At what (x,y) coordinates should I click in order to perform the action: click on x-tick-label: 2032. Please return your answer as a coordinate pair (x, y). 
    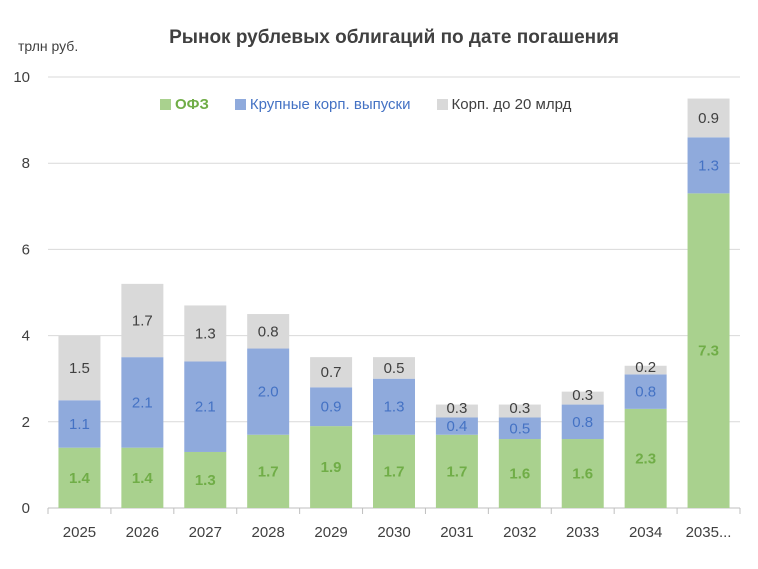
    Looking at the image, I should click on (519, 532).